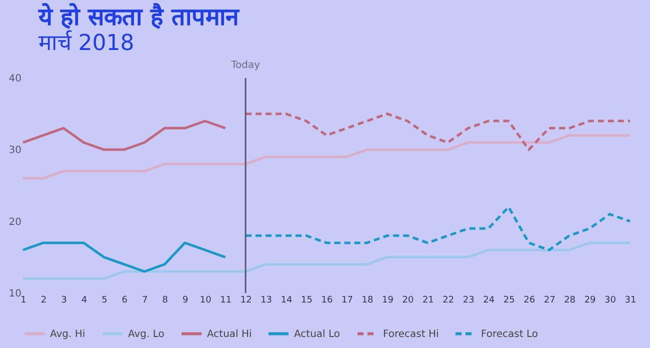  I want to click on y-tick-label: 20, so click(15, 222).